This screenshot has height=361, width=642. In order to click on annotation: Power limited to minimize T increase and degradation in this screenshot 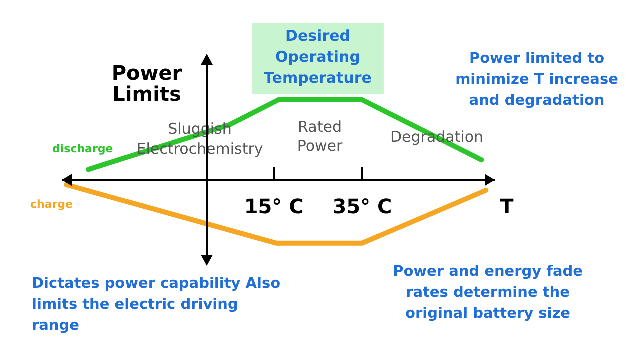, I will do `click(537, 79)`.